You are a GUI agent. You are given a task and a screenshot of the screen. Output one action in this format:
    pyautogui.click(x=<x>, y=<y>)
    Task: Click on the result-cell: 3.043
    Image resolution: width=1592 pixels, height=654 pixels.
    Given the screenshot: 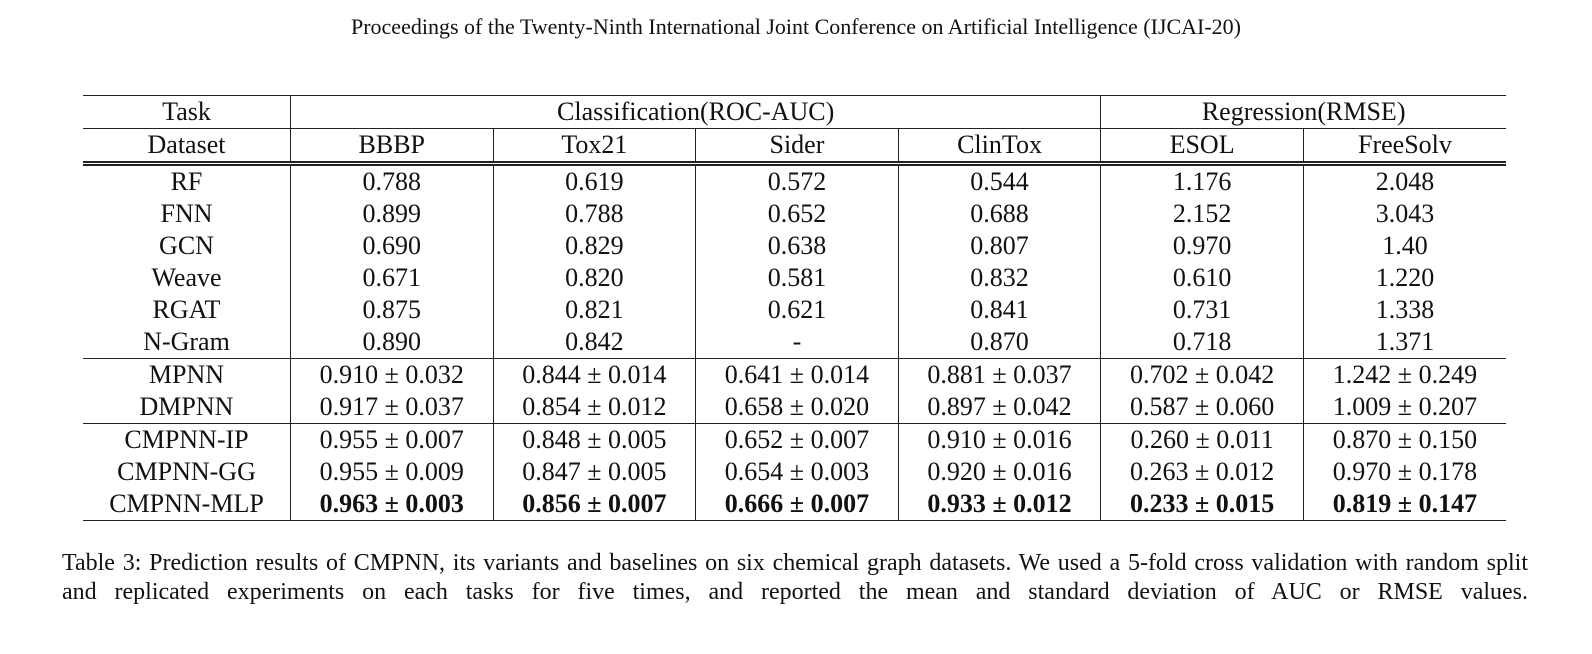 What is the action you would take?
    pyautogui.click(x=1404, y=214)
    